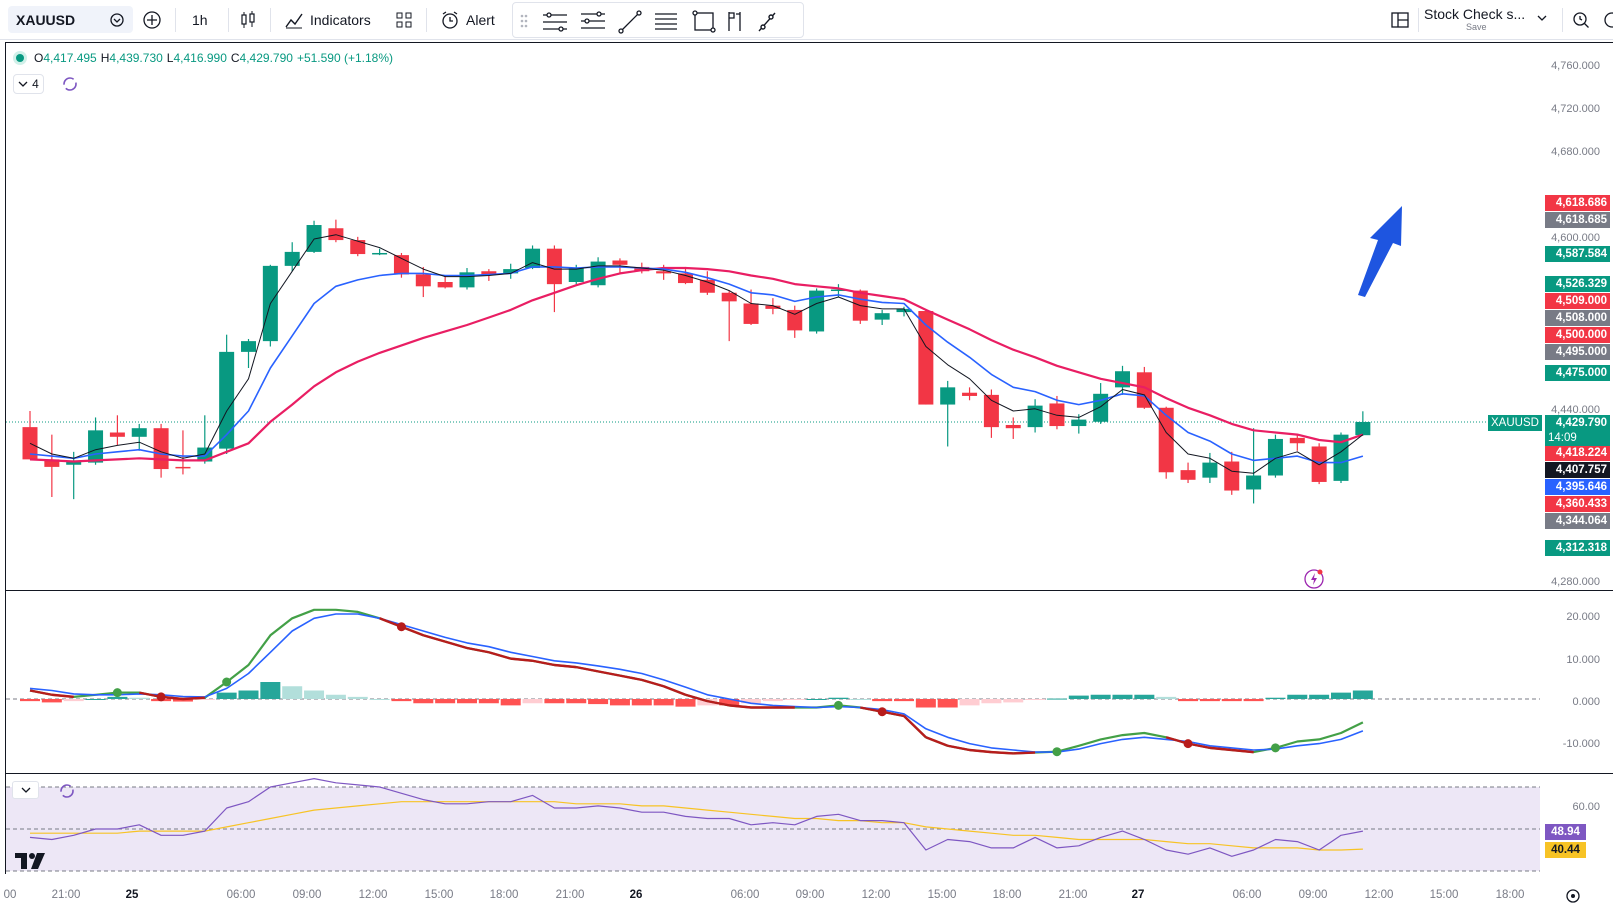 The width and height of the screenshot is (1613, 905). What do you see at coordinates (345, 58) in the screenshot?
I see `change-value: +51.590 (+1.18%)` at bounding box center [345, 58].